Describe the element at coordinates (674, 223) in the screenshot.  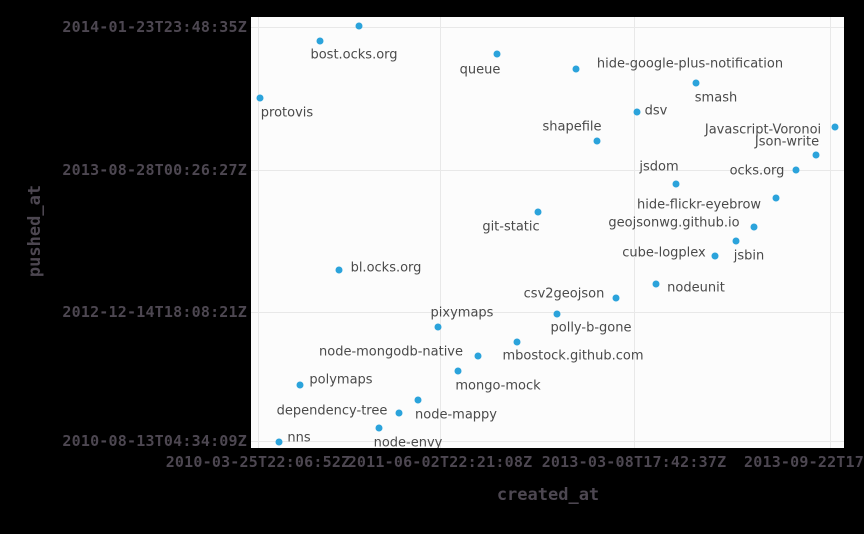
I see `point-label: geojsonwg.github.io` at that location.